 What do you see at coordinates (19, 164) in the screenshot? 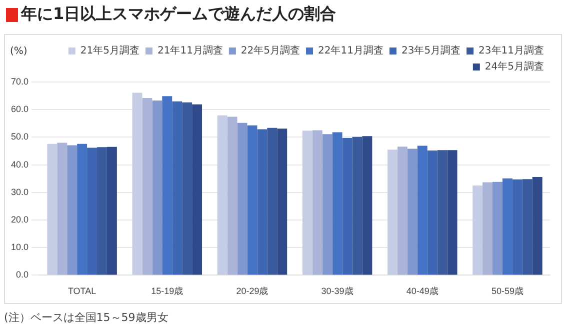
I see `y-tick-label: 40.0` at bounding box center [19, 164].